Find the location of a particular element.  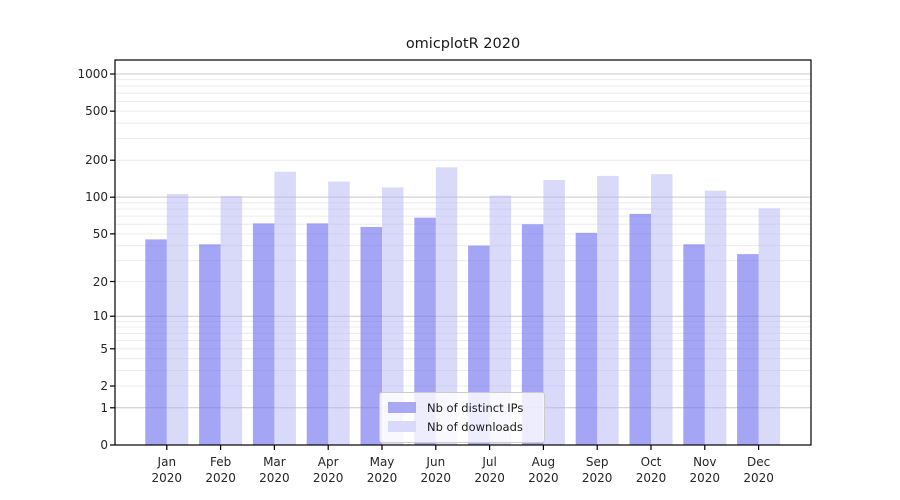

x-tick-label: Mar 2020 is located at coordinates (274, 470).